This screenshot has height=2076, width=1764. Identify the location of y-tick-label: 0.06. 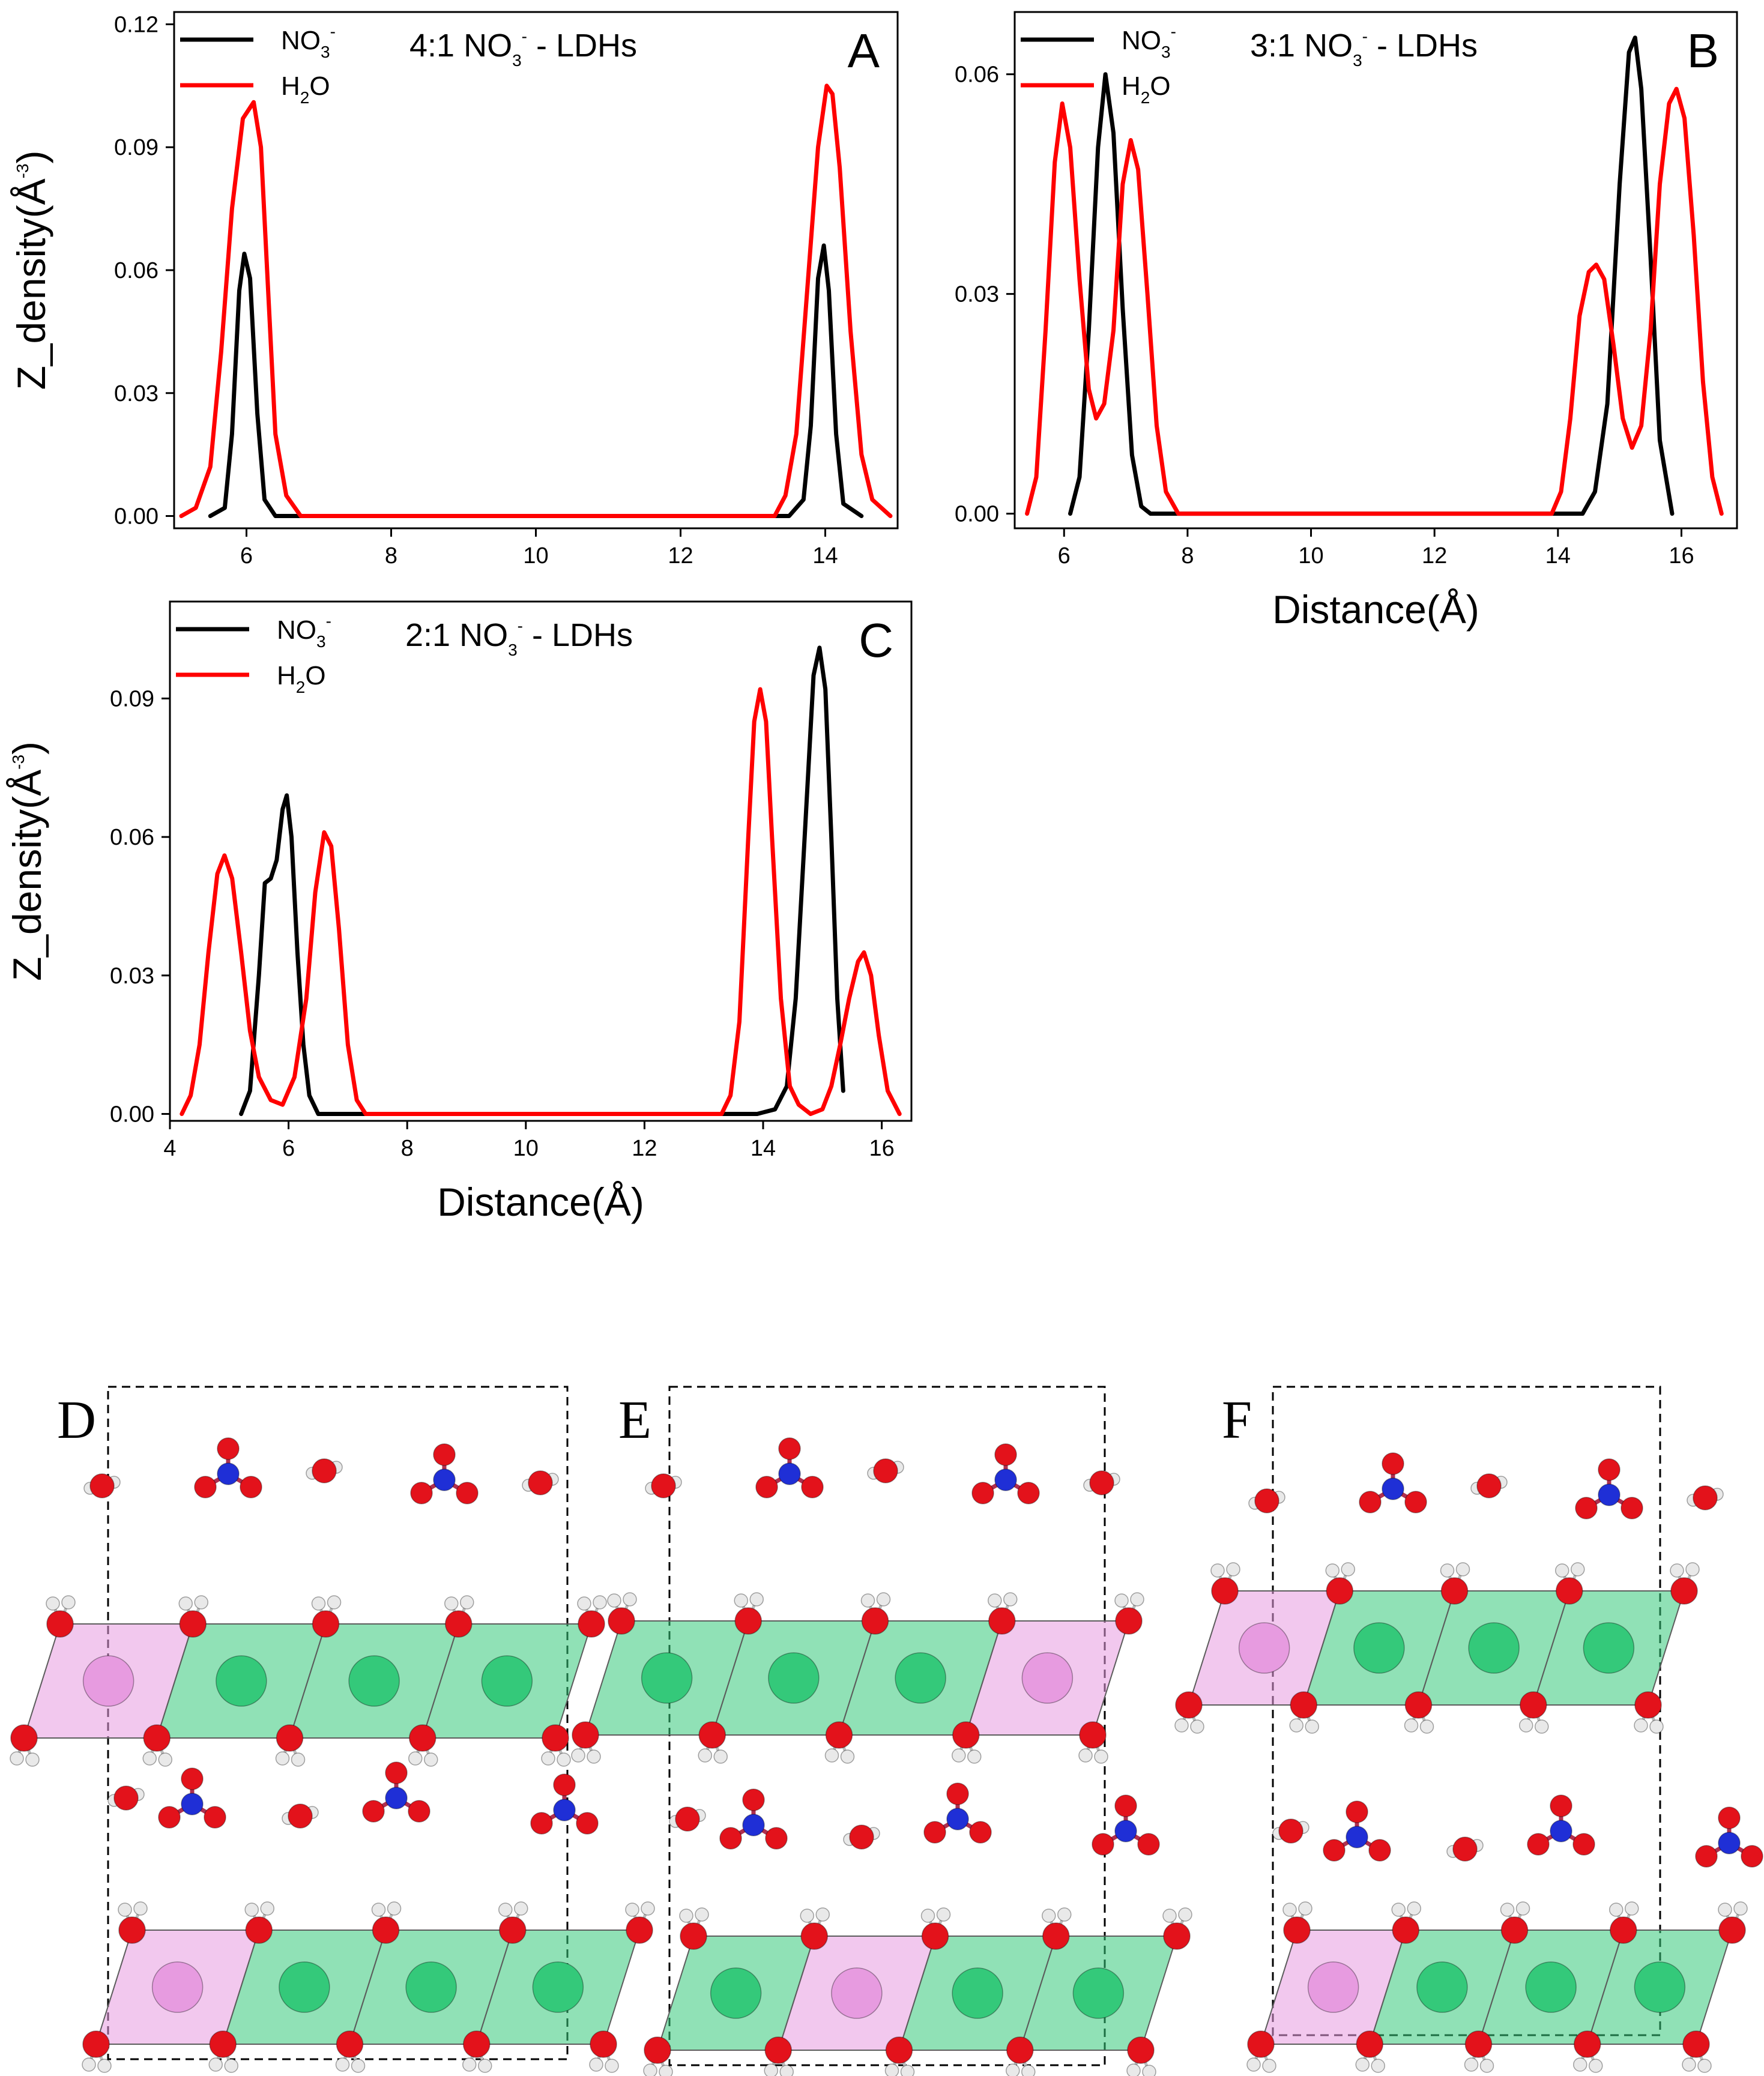
(977, 75).